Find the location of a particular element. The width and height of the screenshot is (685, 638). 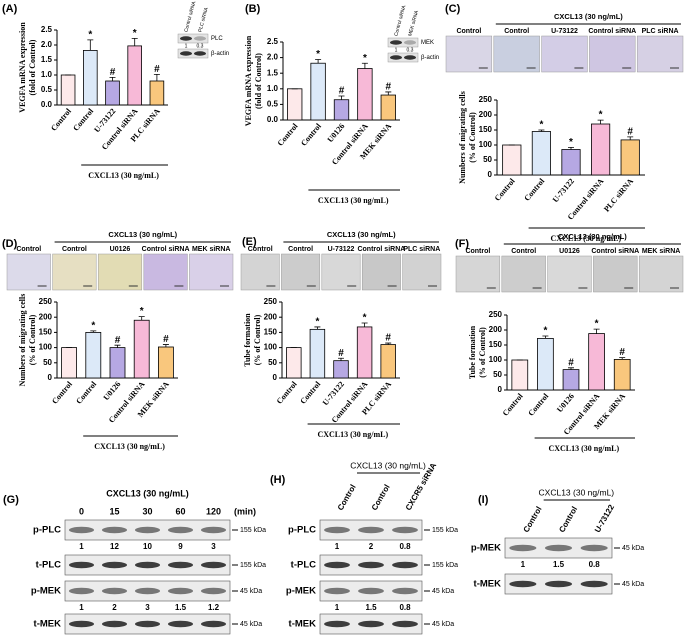

quantification: 1.2 is located at coordinates (214, 607).